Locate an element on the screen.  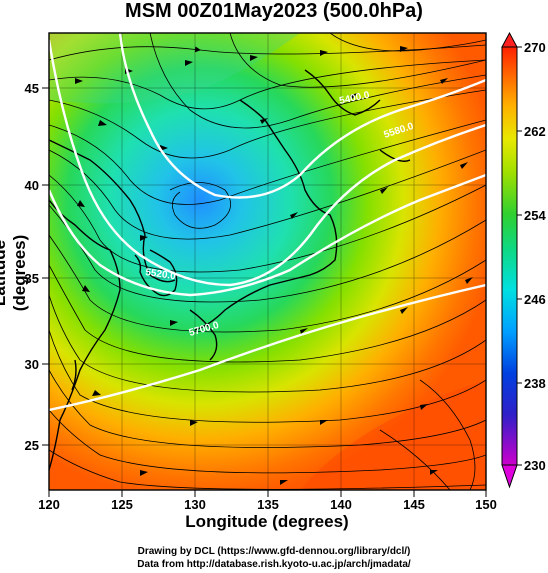
y-tick-label: 30 is located at coordinates (32, 364).